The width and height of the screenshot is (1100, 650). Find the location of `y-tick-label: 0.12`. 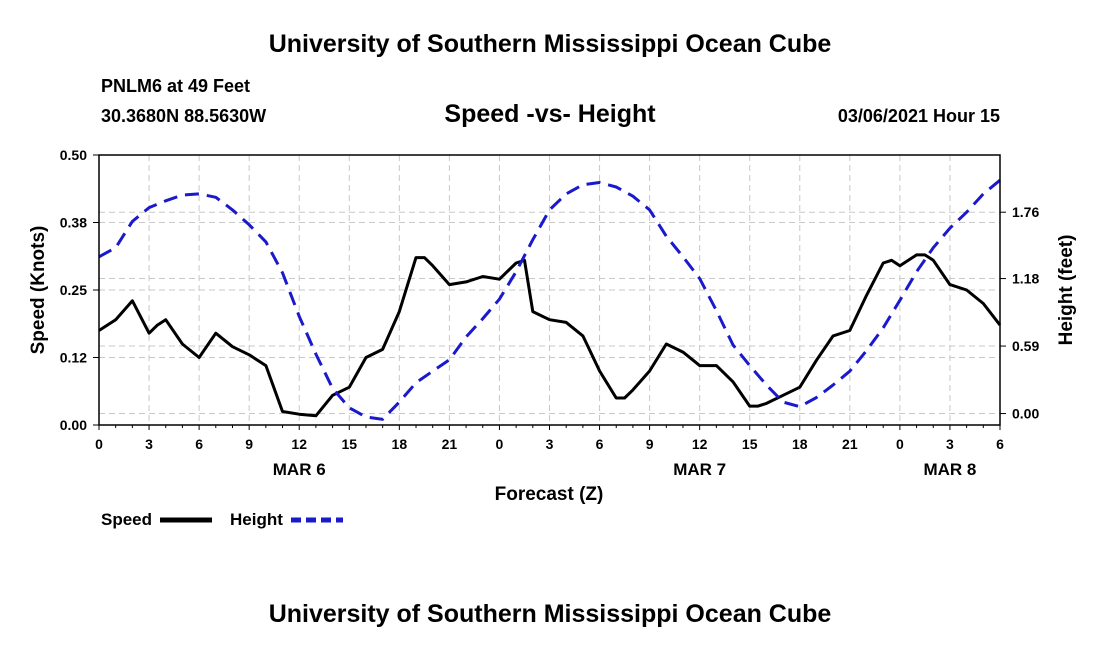

y-tick-label: 0.12 is located at coordinates (73, 358).